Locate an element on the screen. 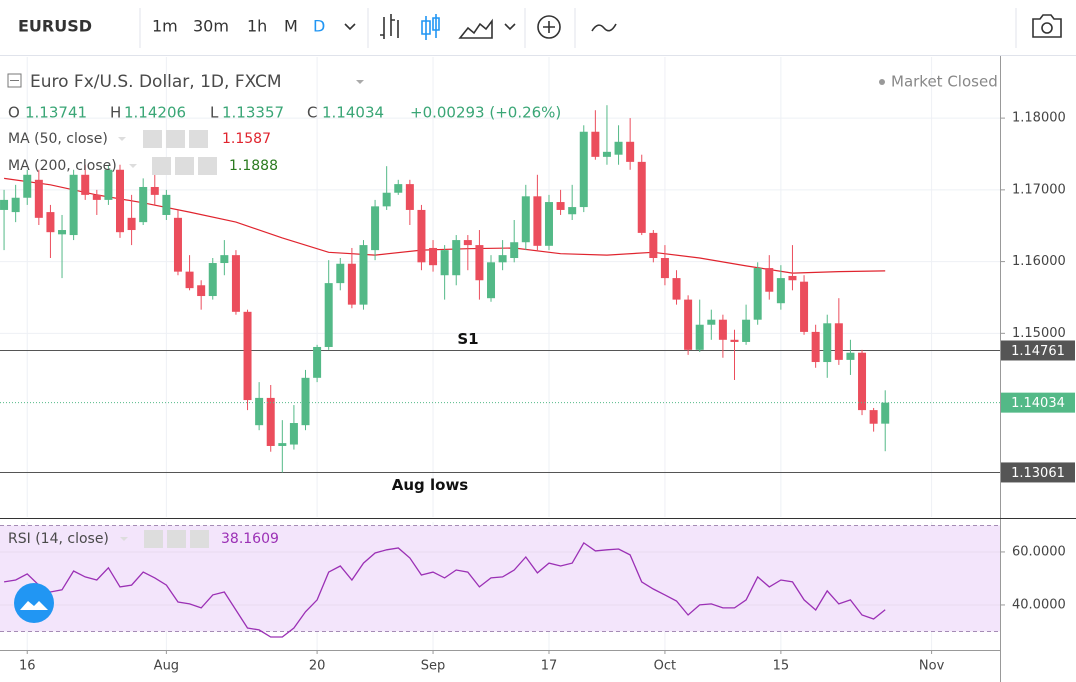 The height and width of the screenshot is (682, 1076). logo-mark is located at coordinates (34, 605).